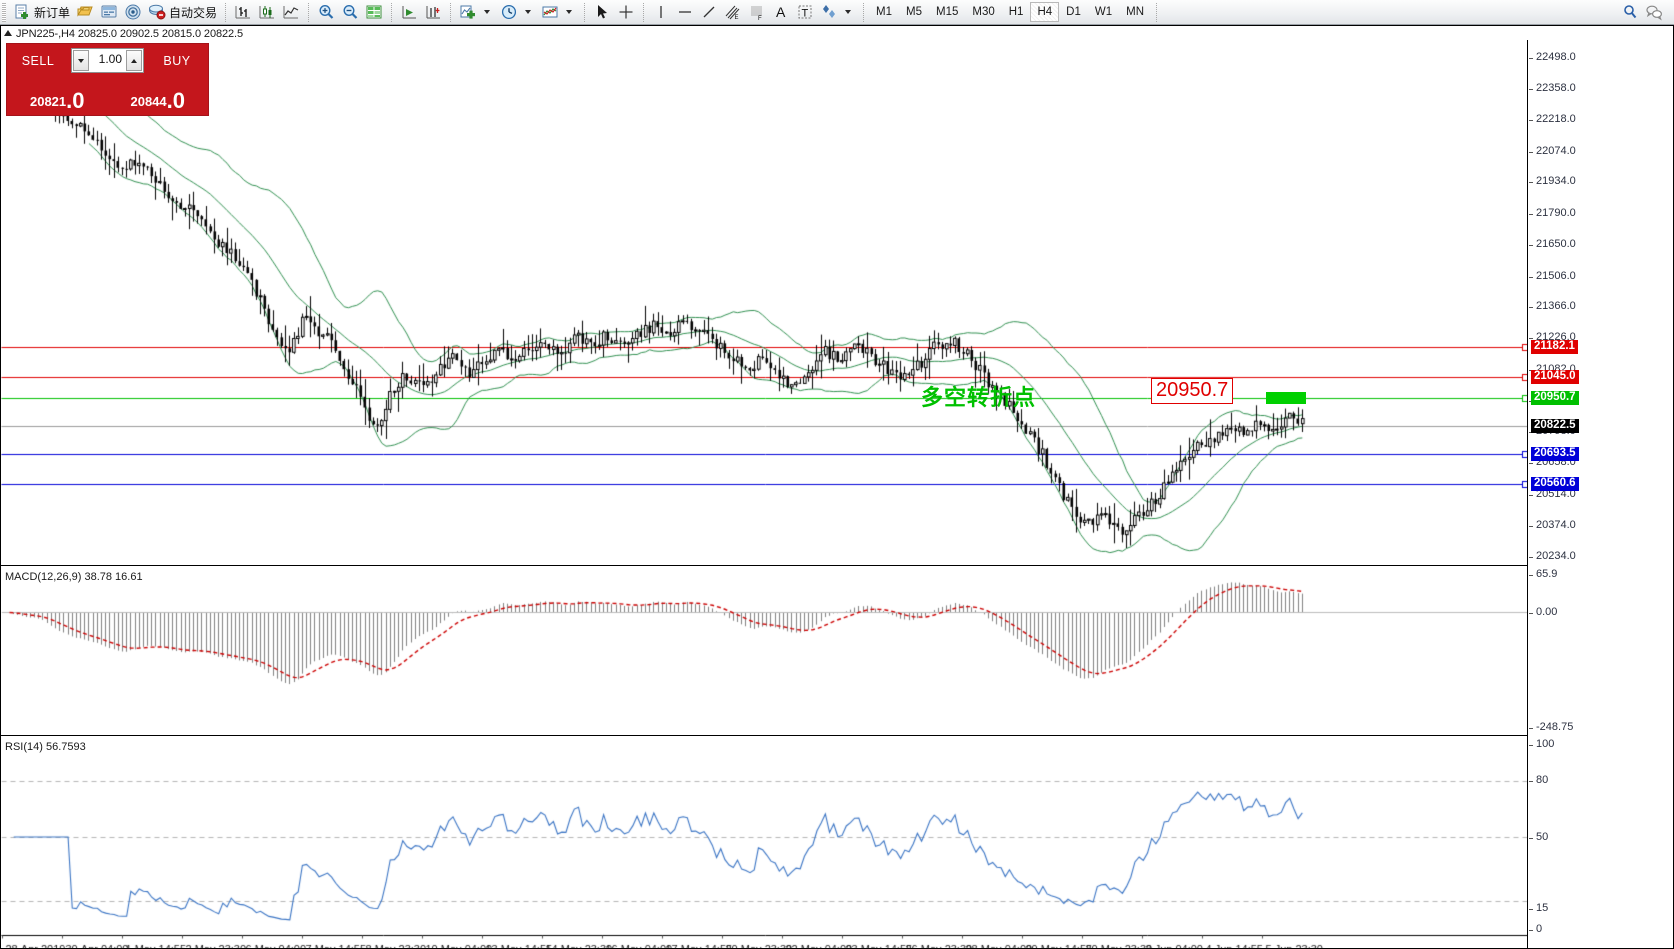 The width and height of the screenshot is (1674, 949). What do you see at coordinates (947, 12) in the screenshot?
I see `timeframe-m15: M15` at bounding box center [947, 12].